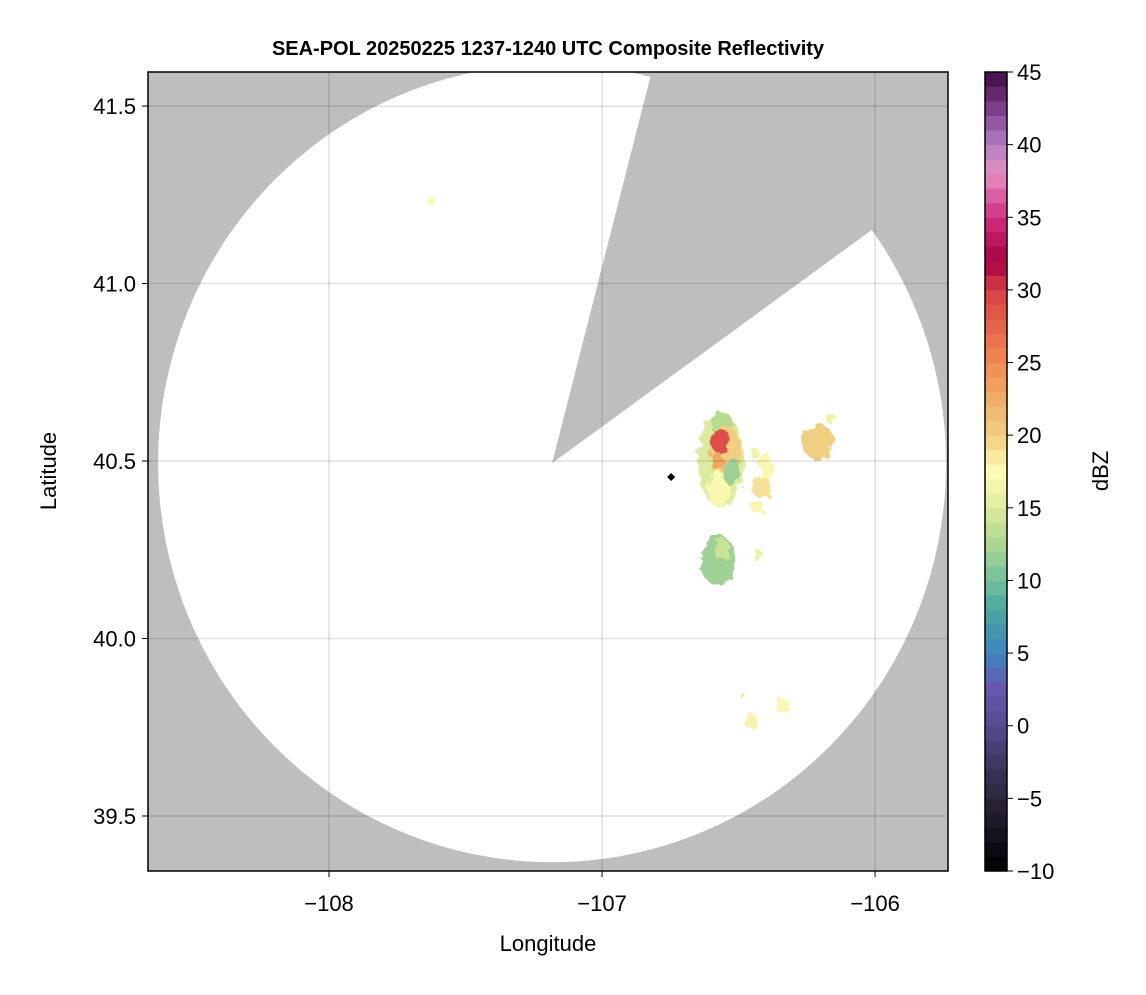 The height and width of the screenshot is (995, 1146). I want to click on x-axis-ticks: −108 −107 −106, so click(602, 893).